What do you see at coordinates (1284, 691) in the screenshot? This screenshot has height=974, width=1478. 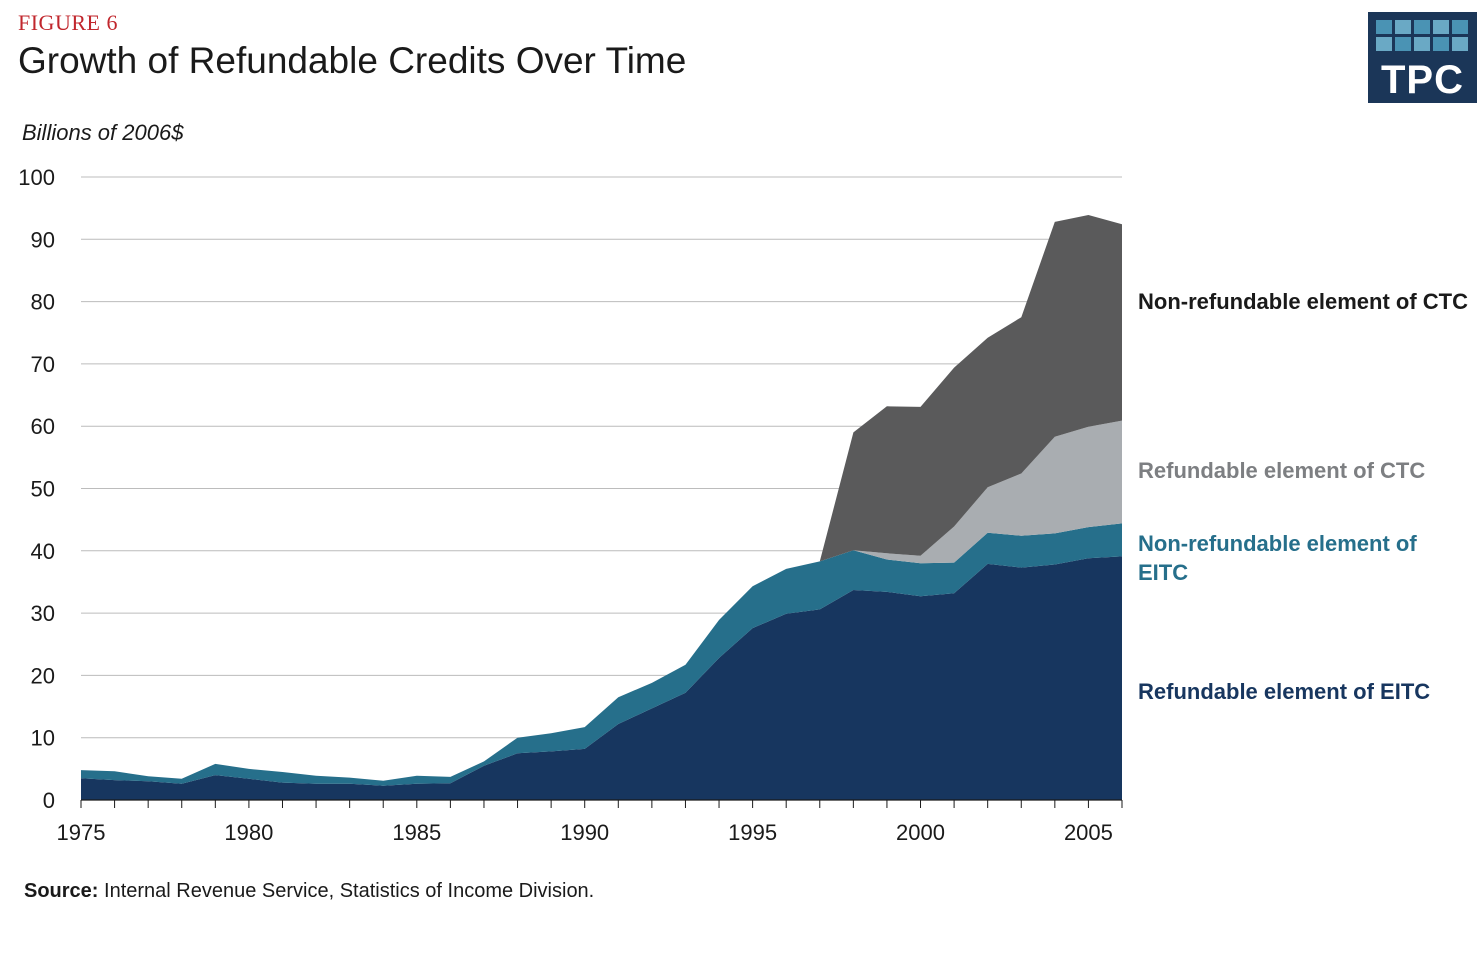 I see `legend-label-refundable-eitc: Refundable element of EITC` at bounding box center [1284, 691].